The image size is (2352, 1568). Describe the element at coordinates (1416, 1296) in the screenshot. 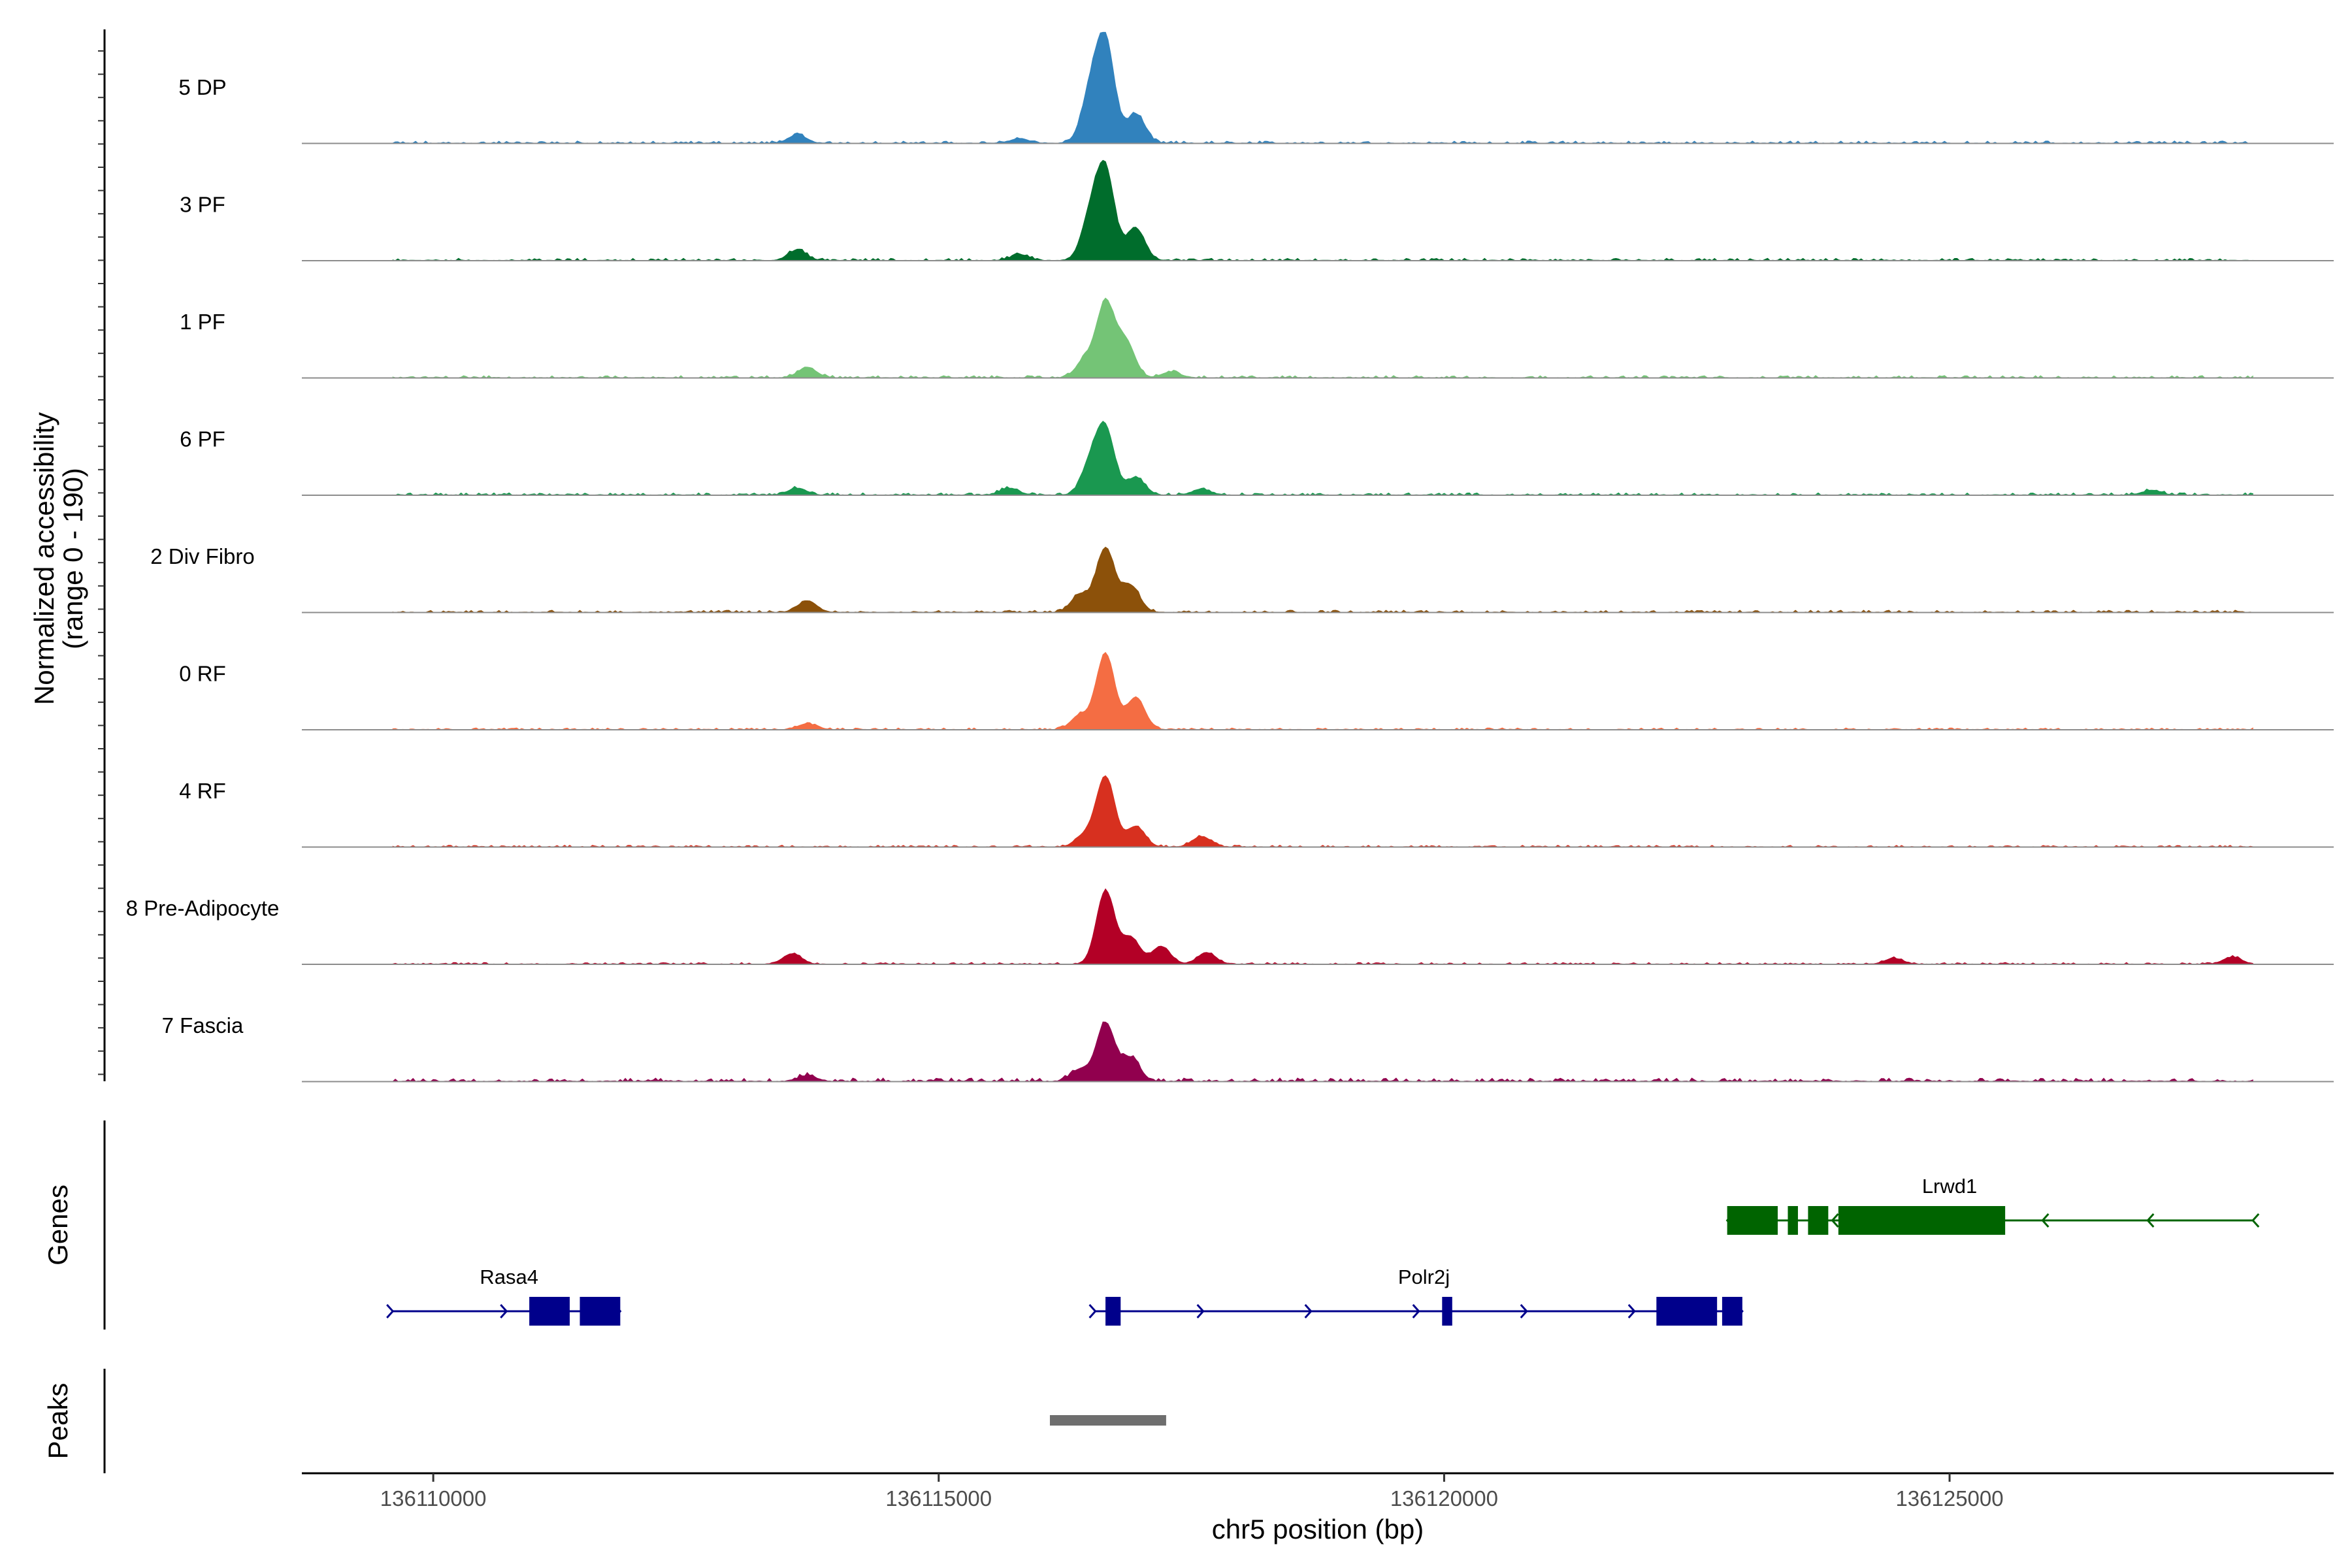

I see `gene-polr2j: Polr2j` at that location.